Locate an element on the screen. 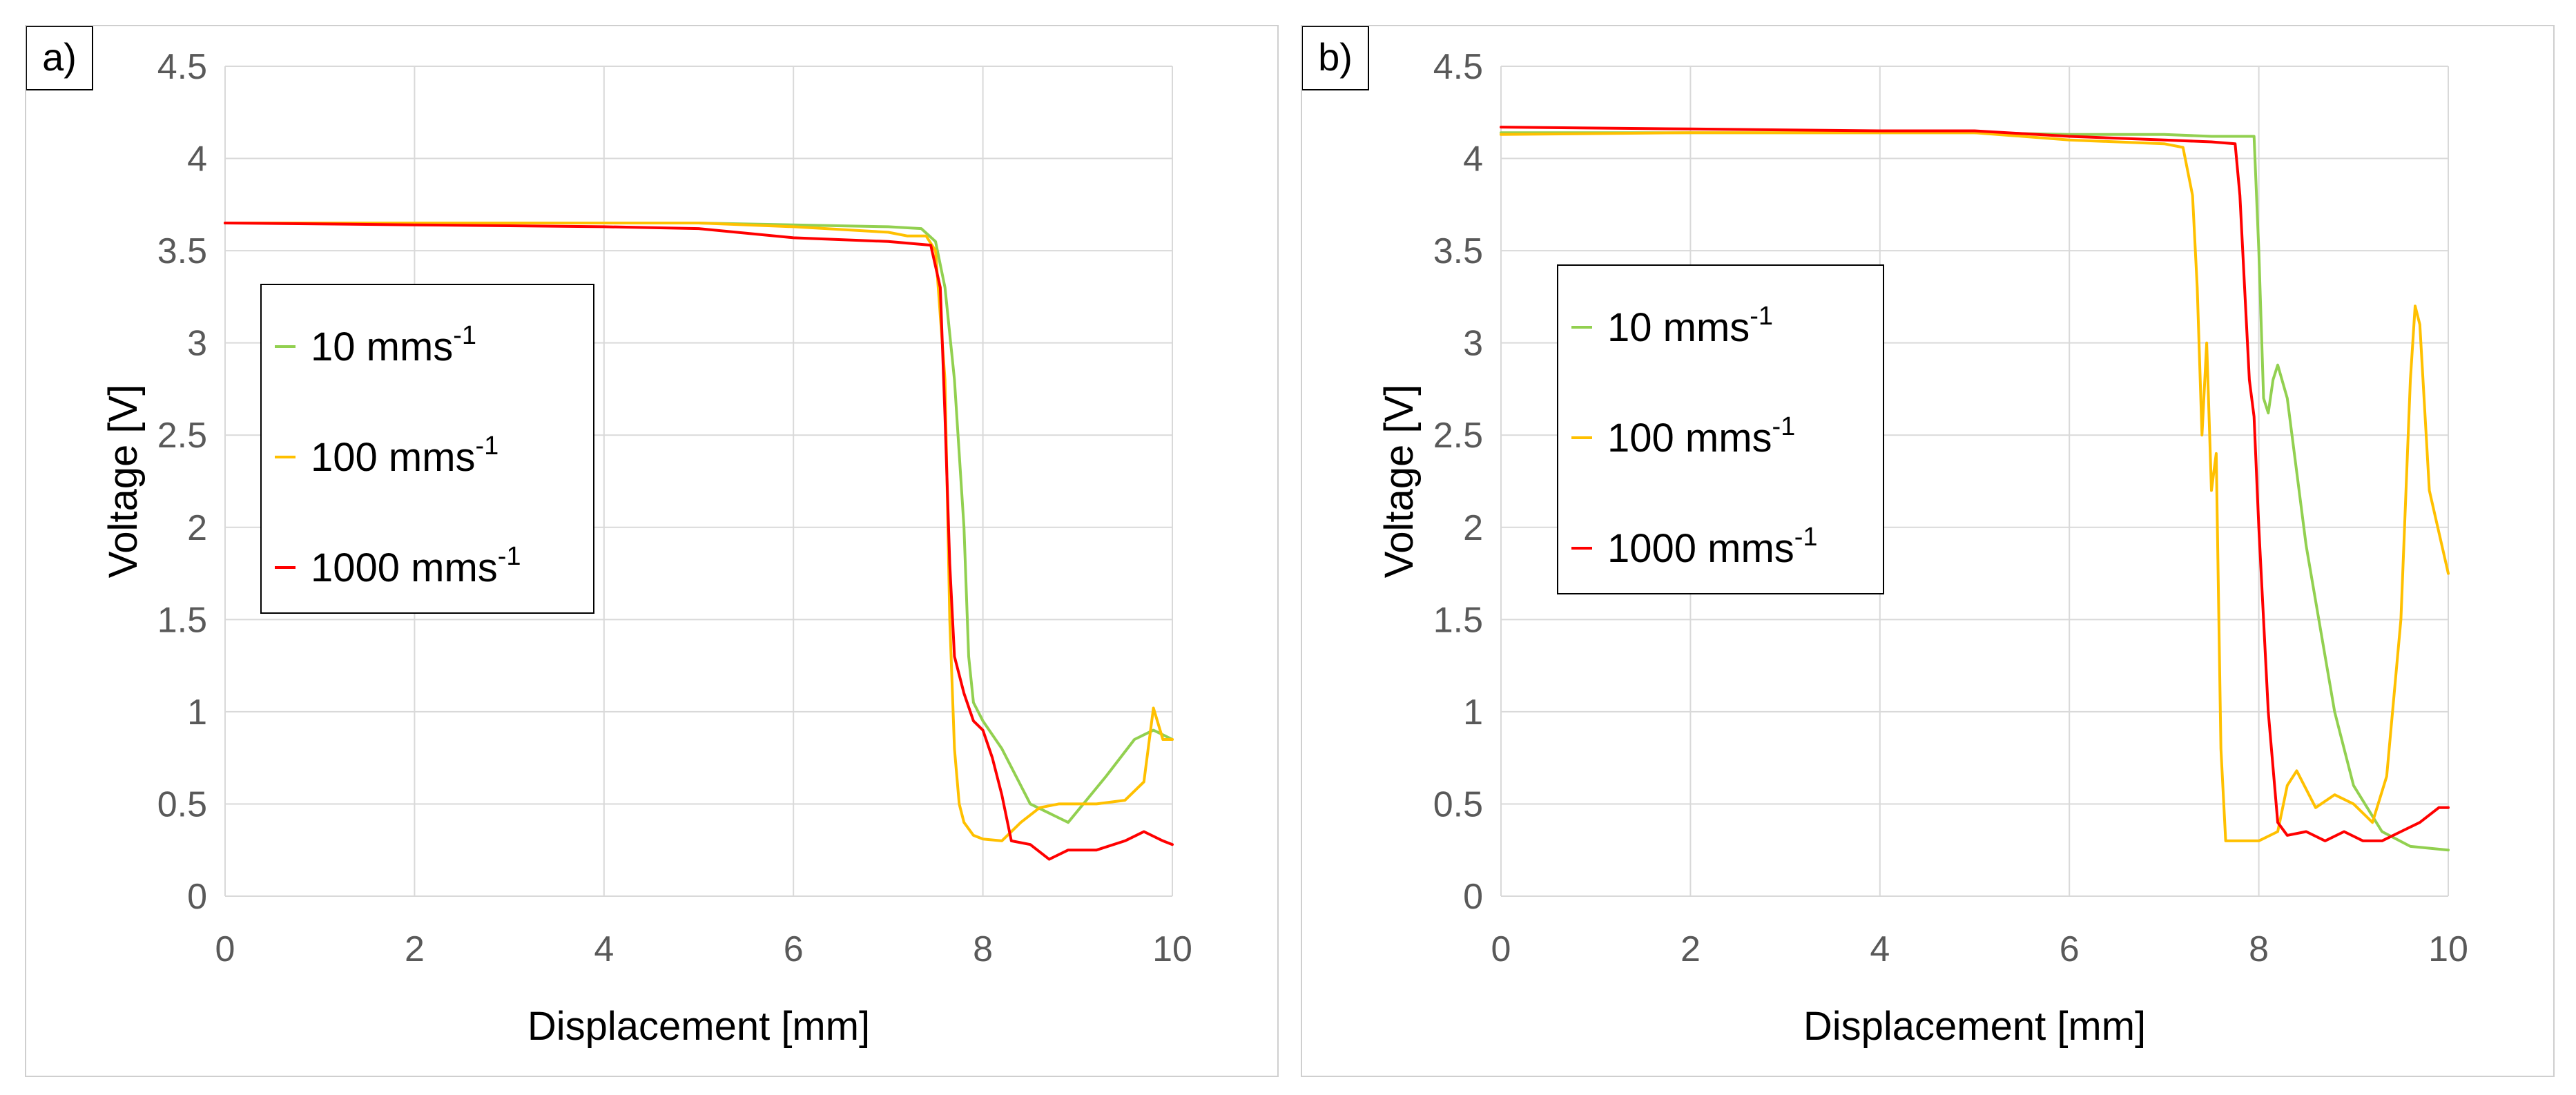 The width and height of the screenshot is (2576, 1095). panel-label: b) is located at coordinates (1336, 57).